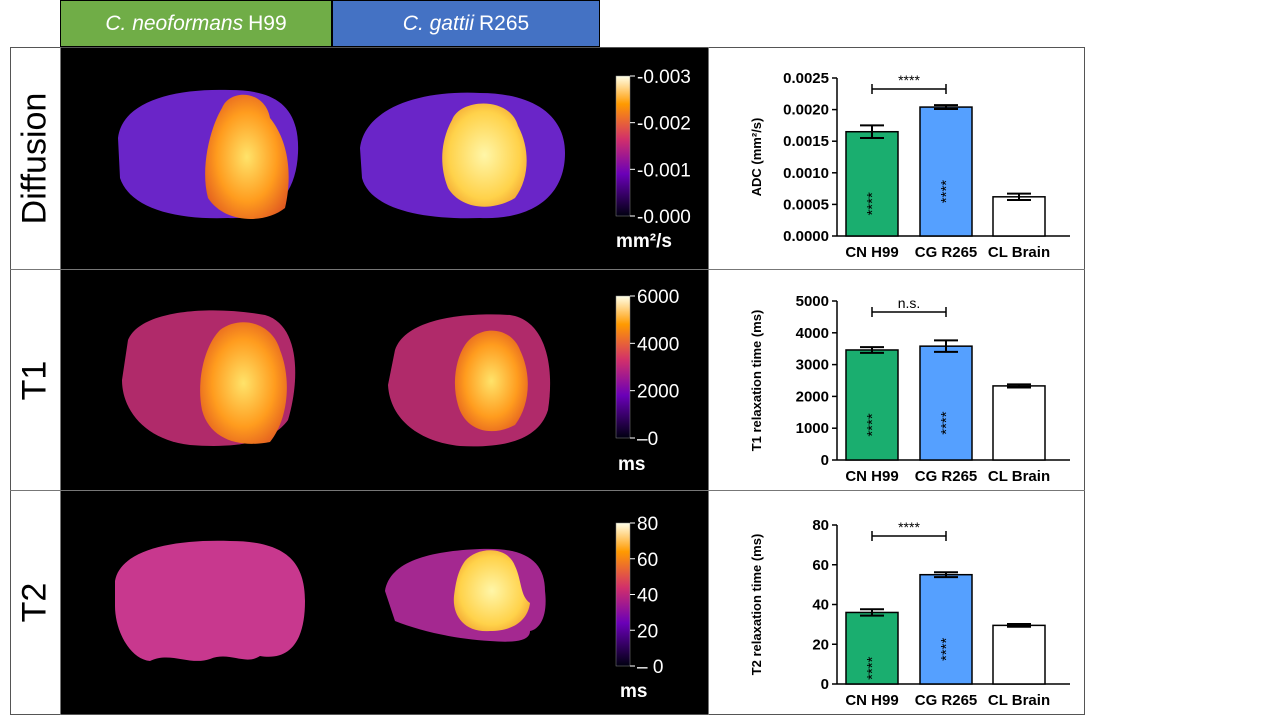 The height and width of the screenshot is (720, 1280). What do you see at coordinates (664, 170) in the screenshot?
I see `colorbar-tick-label: -0.001` at bounding box center [664, 170].